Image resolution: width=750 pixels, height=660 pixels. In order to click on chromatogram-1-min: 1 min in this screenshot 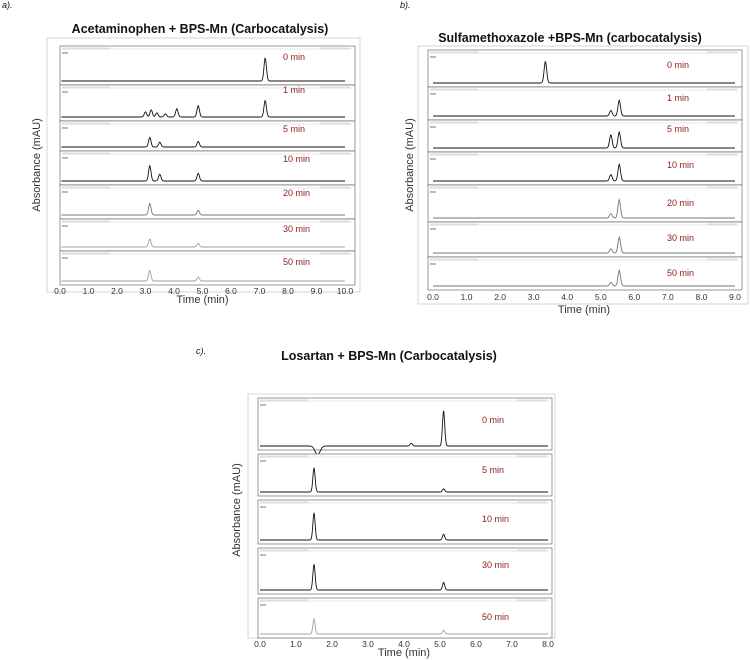, I will do `click(207, 103)`.